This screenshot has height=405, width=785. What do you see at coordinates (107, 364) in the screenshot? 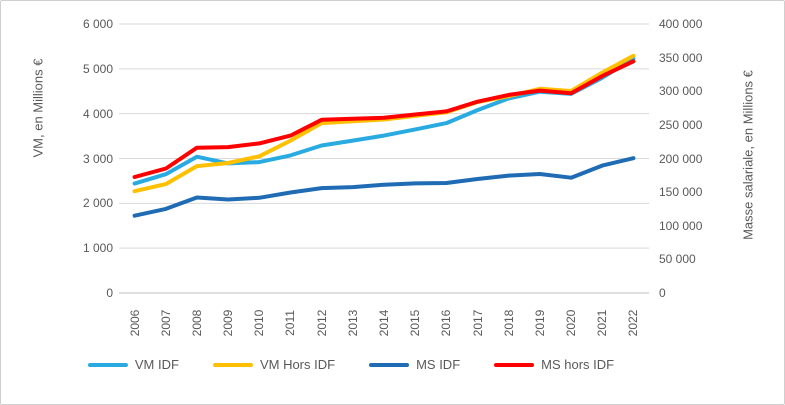
I see `legend-swatch-vm-idf` at bounding box center [107, 364].